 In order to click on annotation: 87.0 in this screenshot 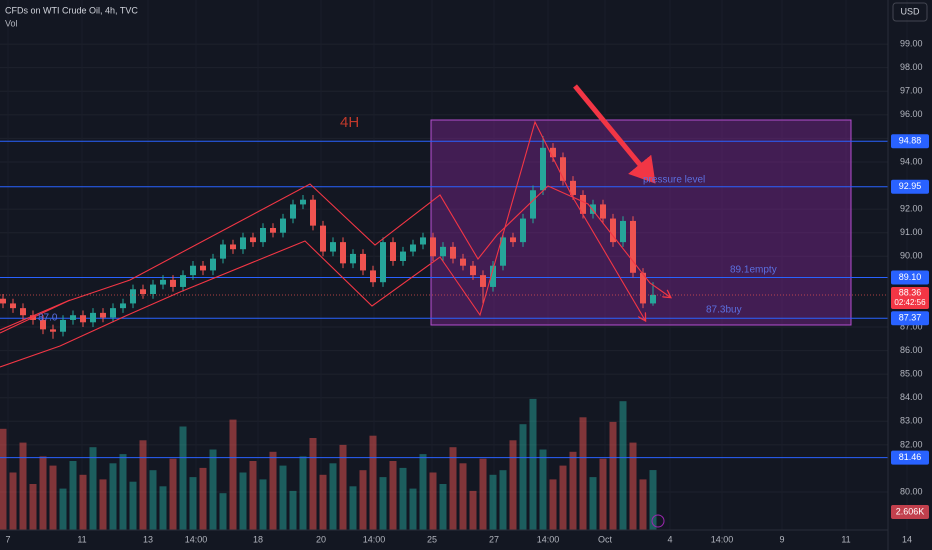, I will do `click(48, 318)`.